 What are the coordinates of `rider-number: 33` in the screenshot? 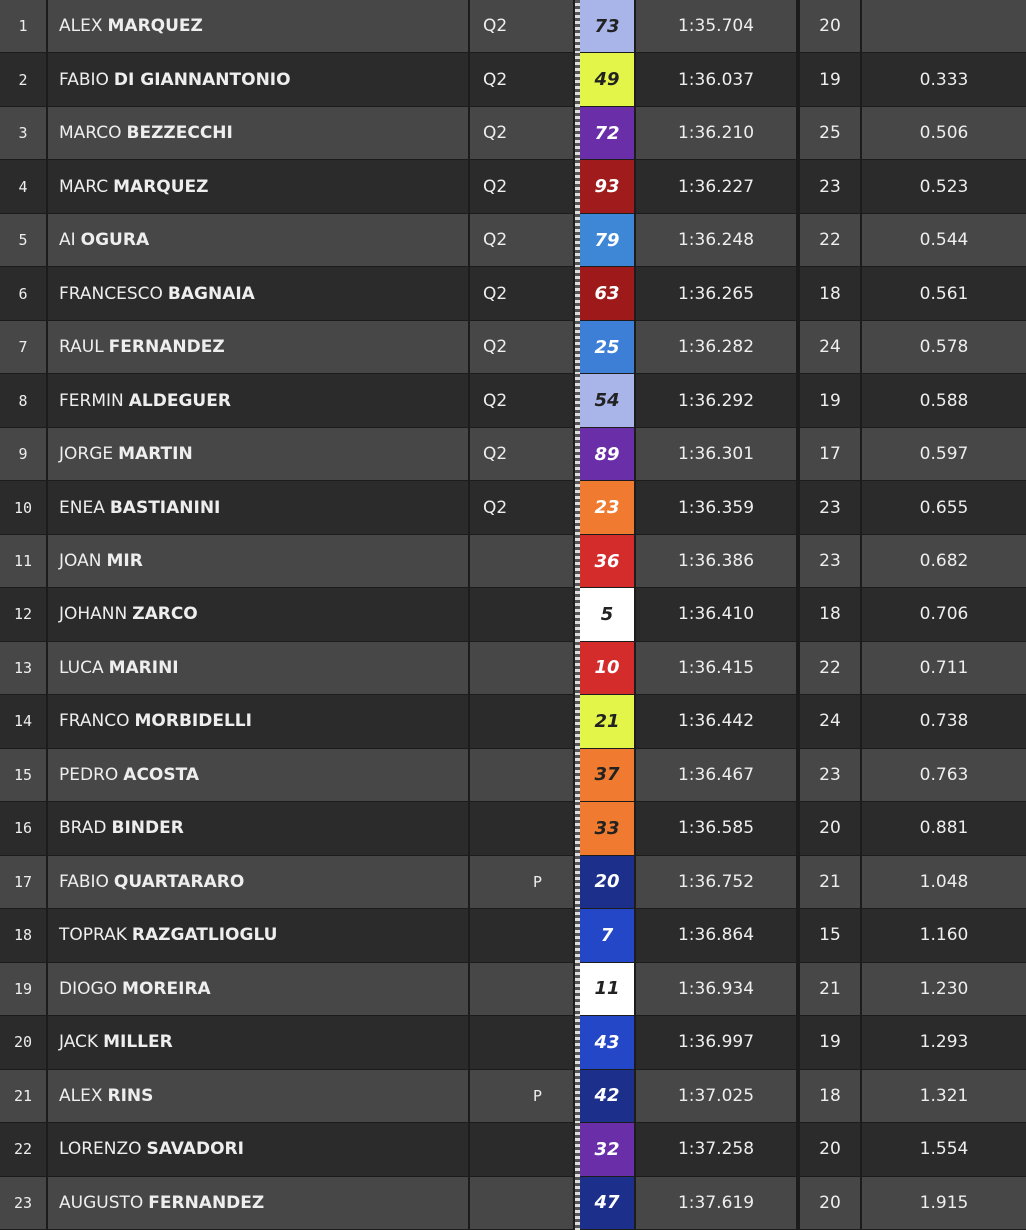 It's located at (607, 829).